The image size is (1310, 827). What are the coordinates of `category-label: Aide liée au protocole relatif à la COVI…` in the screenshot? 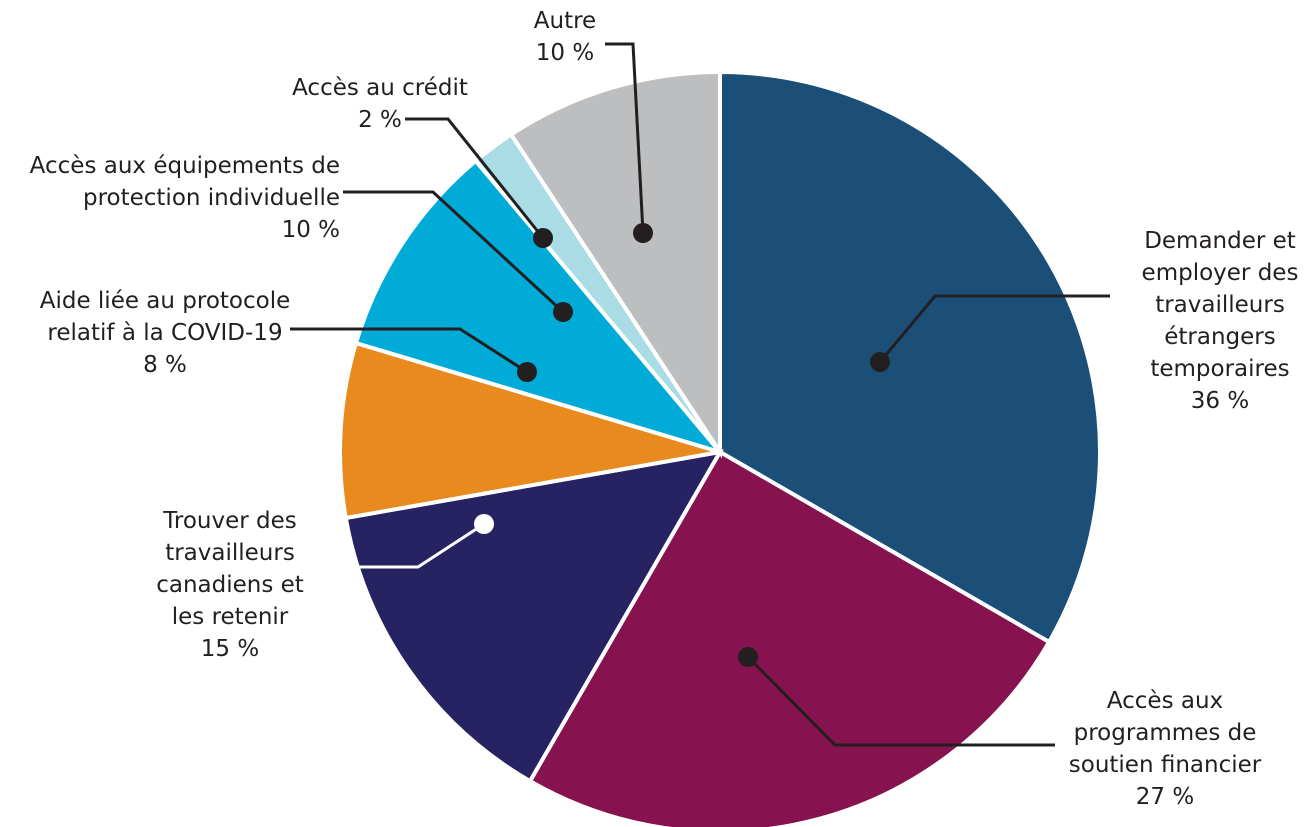 It's located at (165, 317).